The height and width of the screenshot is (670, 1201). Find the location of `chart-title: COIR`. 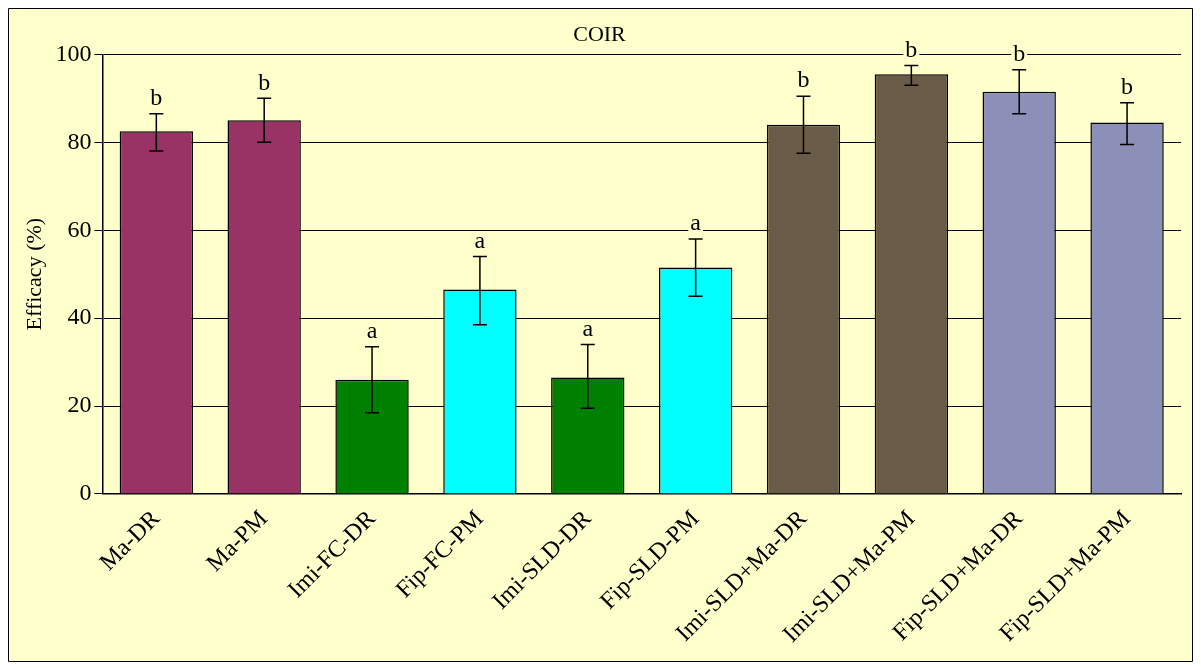

chart-title: COIR is located at coordinates (600, 33).